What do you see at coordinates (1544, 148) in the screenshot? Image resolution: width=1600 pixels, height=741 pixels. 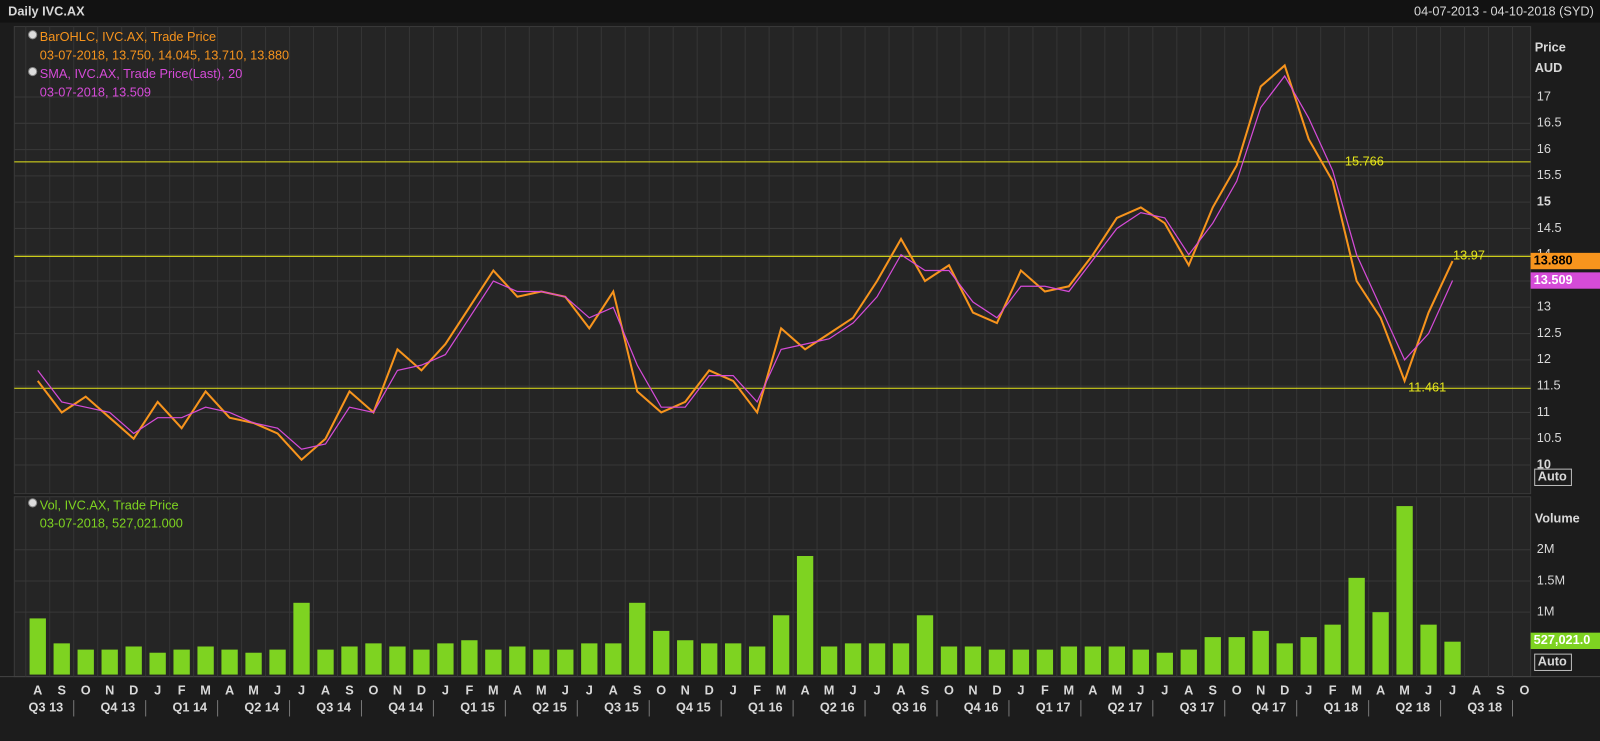 I see `y-tick-label: 16` at bounding box center [1544, 148].